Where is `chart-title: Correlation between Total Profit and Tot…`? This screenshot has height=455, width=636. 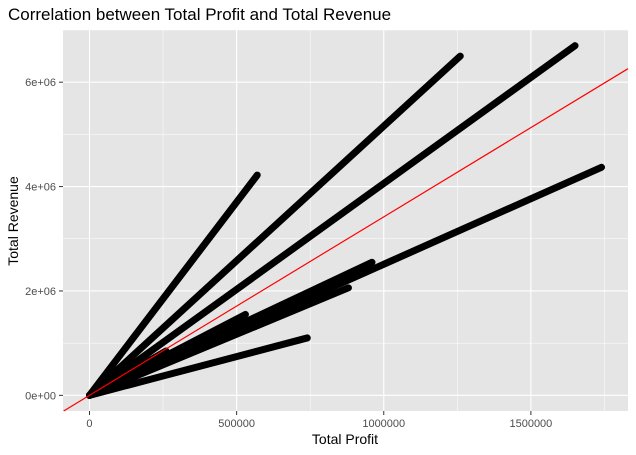
chart-title: Correlation between Total Profit and Tot… is located at coordinates (199, 14).